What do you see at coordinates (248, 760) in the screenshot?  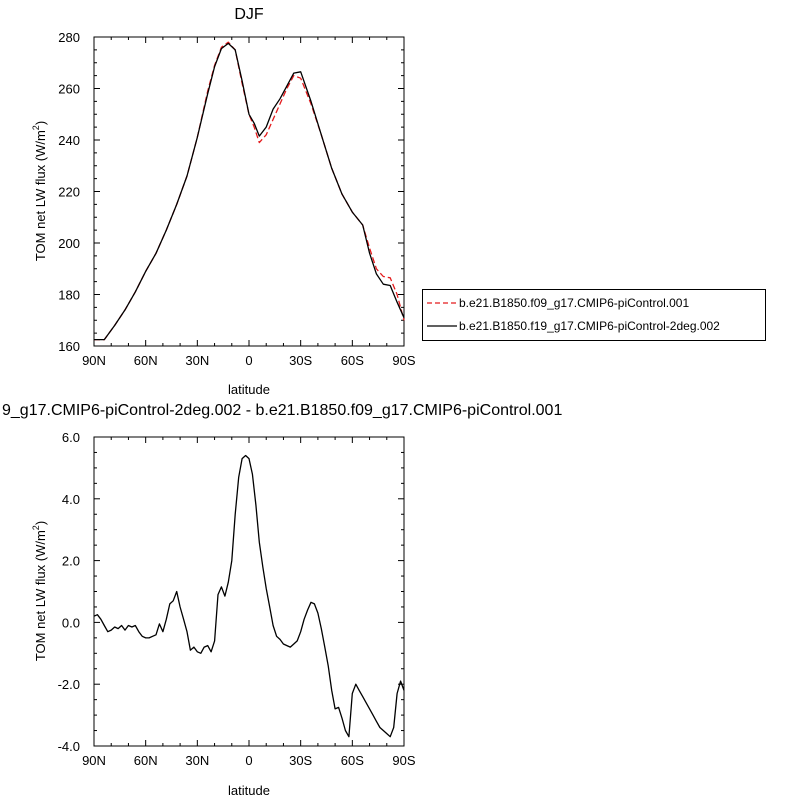 I see `bottom-x-tick-label: 0` at bounding box center [248, 760].